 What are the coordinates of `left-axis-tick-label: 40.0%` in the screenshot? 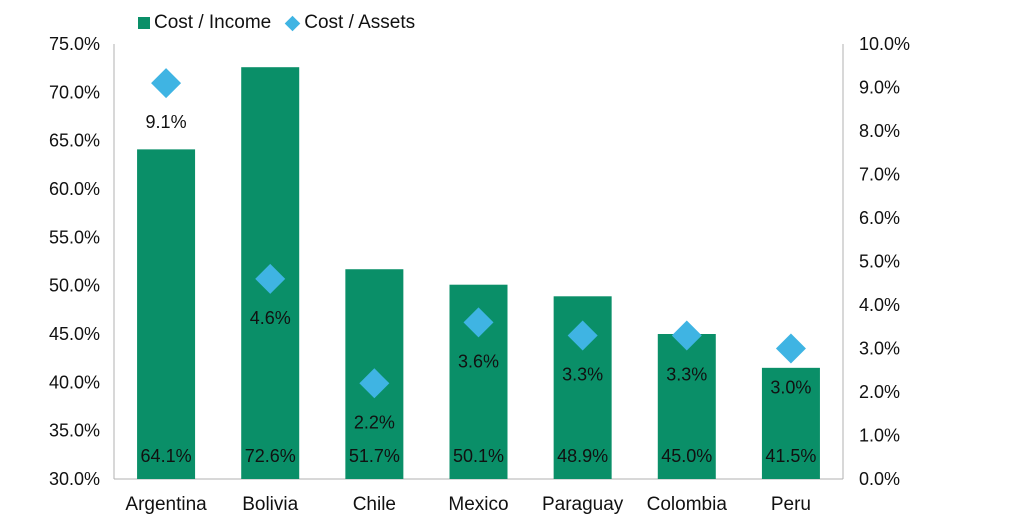 It's located at (74, 382).